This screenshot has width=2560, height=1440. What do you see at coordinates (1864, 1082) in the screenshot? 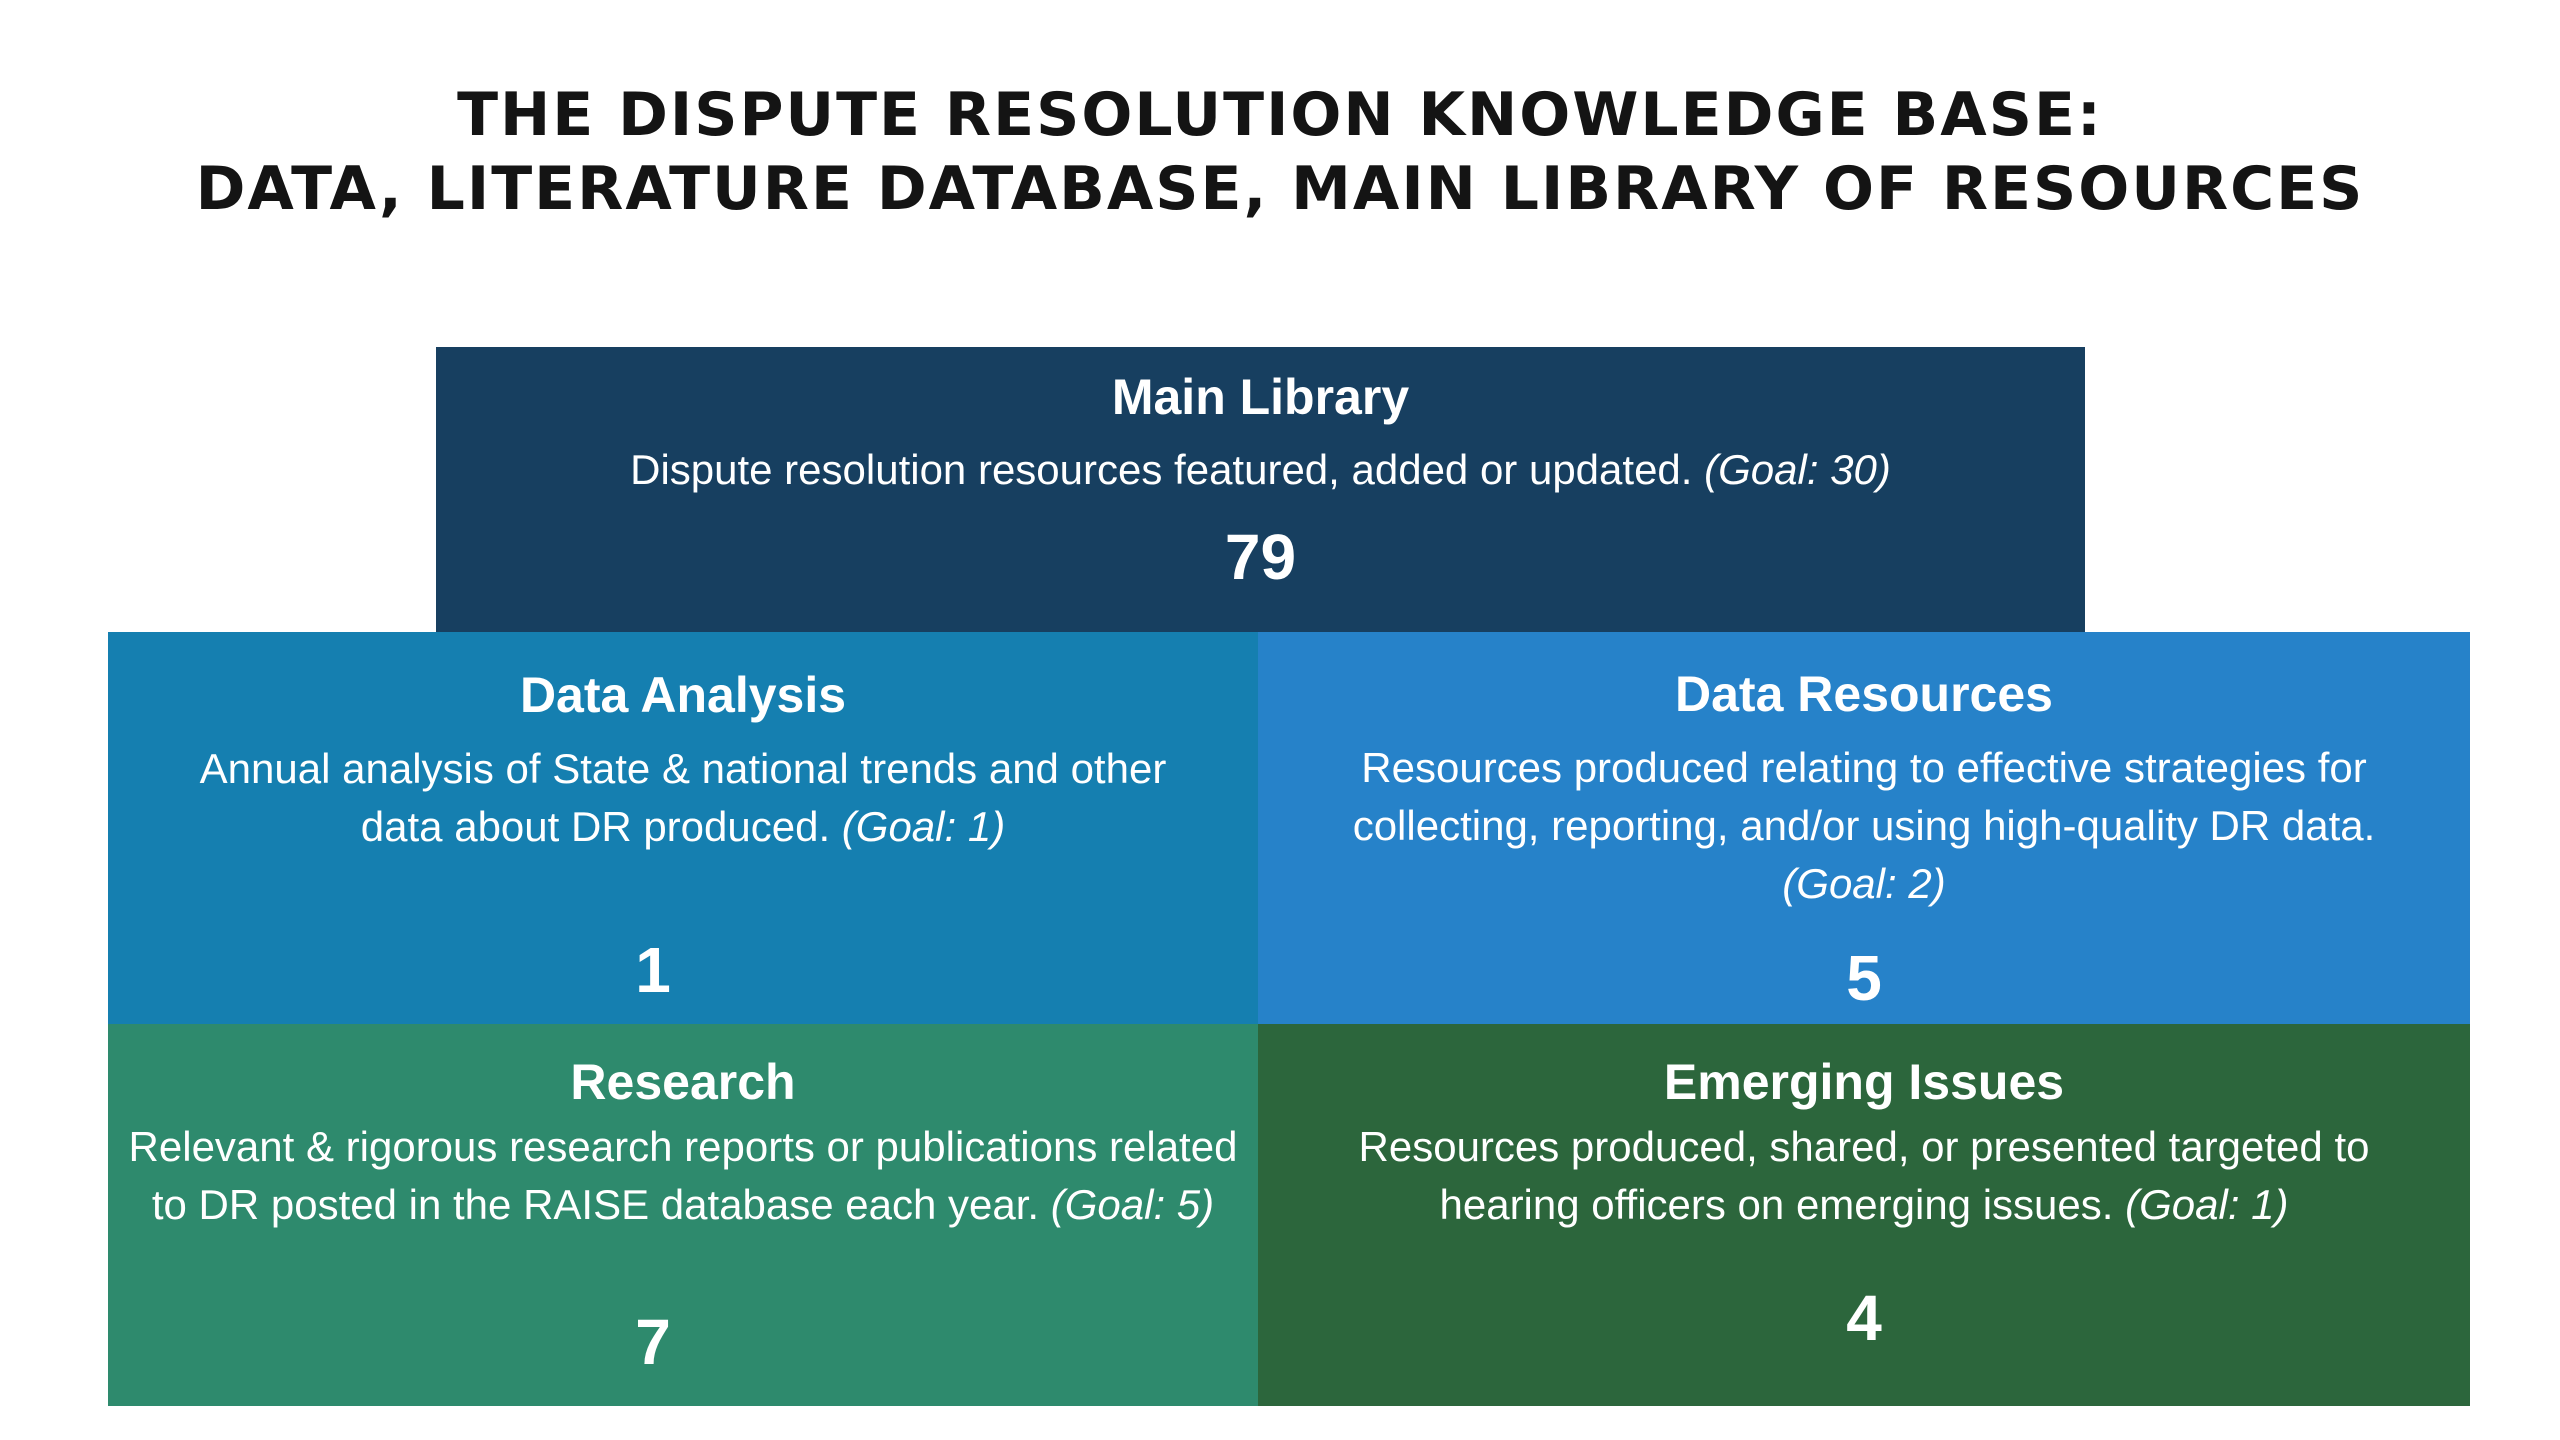
I see `emerging-issues-heading: Emerging Issues` at bounding box center [1864, 1082].